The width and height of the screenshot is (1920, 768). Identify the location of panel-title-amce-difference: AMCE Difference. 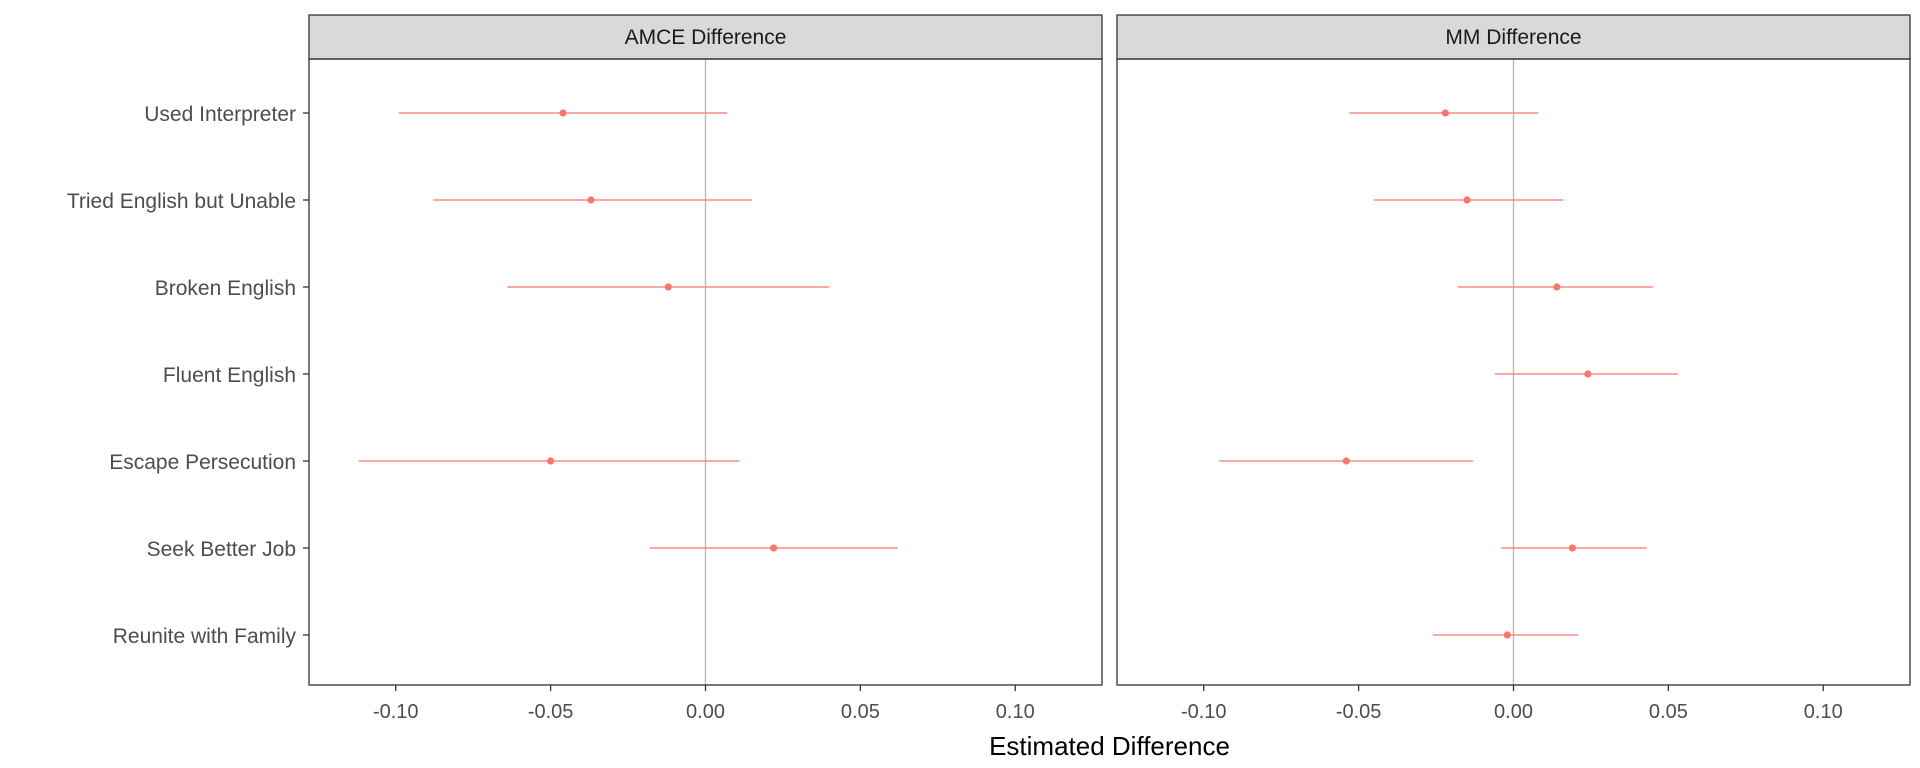
(706, 37).